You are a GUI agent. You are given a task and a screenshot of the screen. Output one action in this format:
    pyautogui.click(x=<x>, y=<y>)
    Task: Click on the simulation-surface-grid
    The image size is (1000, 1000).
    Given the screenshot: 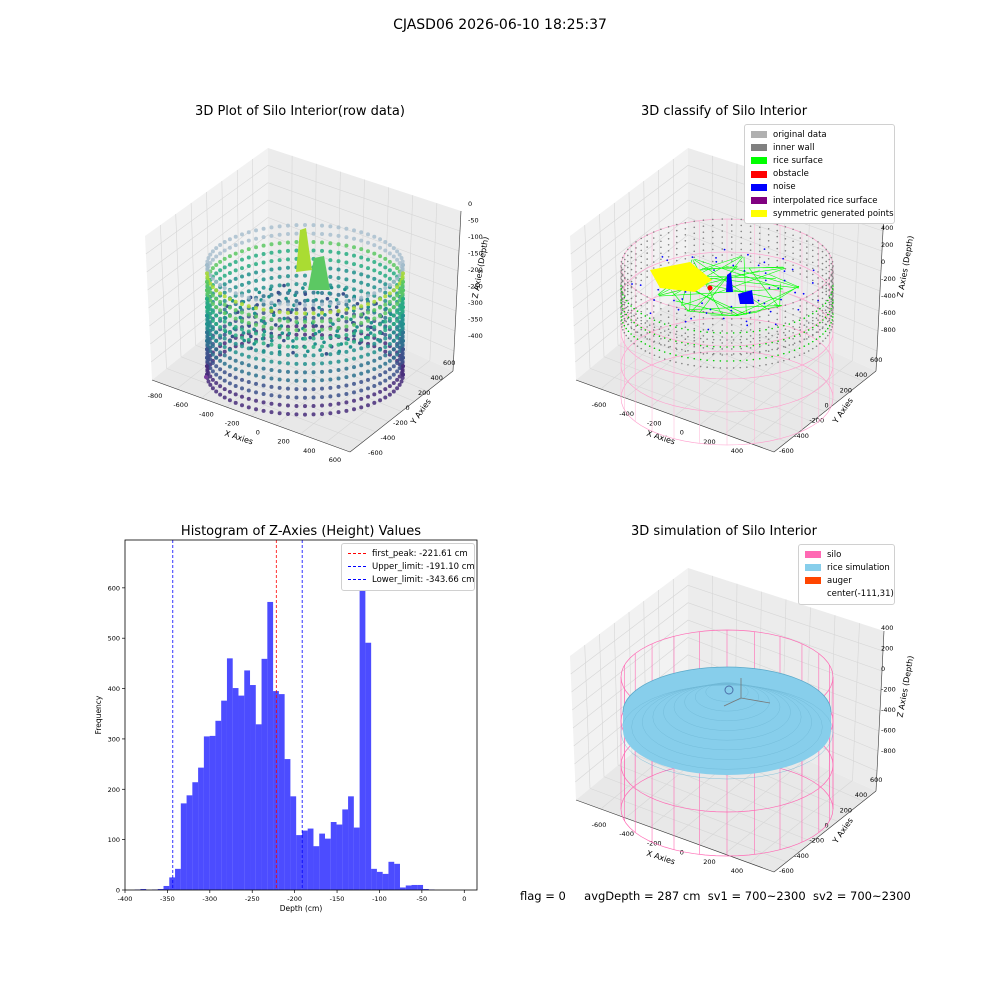 What is the action you would take?
    pyautogui.click(x=726, y=722)
    